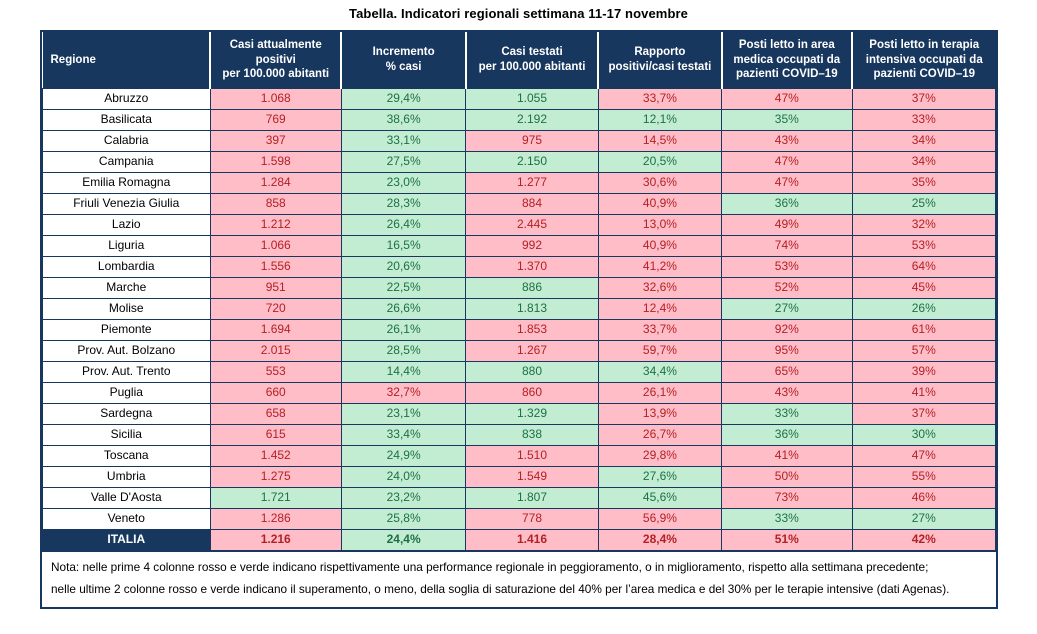 The width and height of the screenshot is (1037, 634). I want to click on value-cell: 55%, so click(923, 477).